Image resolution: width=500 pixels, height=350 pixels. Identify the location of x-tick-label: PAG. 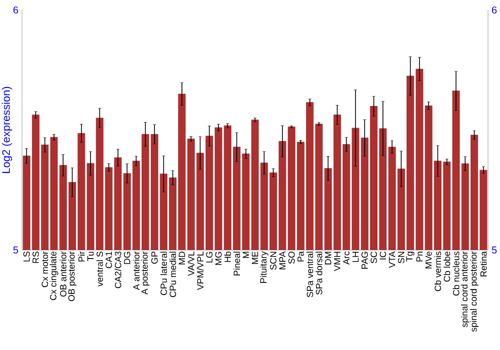
(364, 260).